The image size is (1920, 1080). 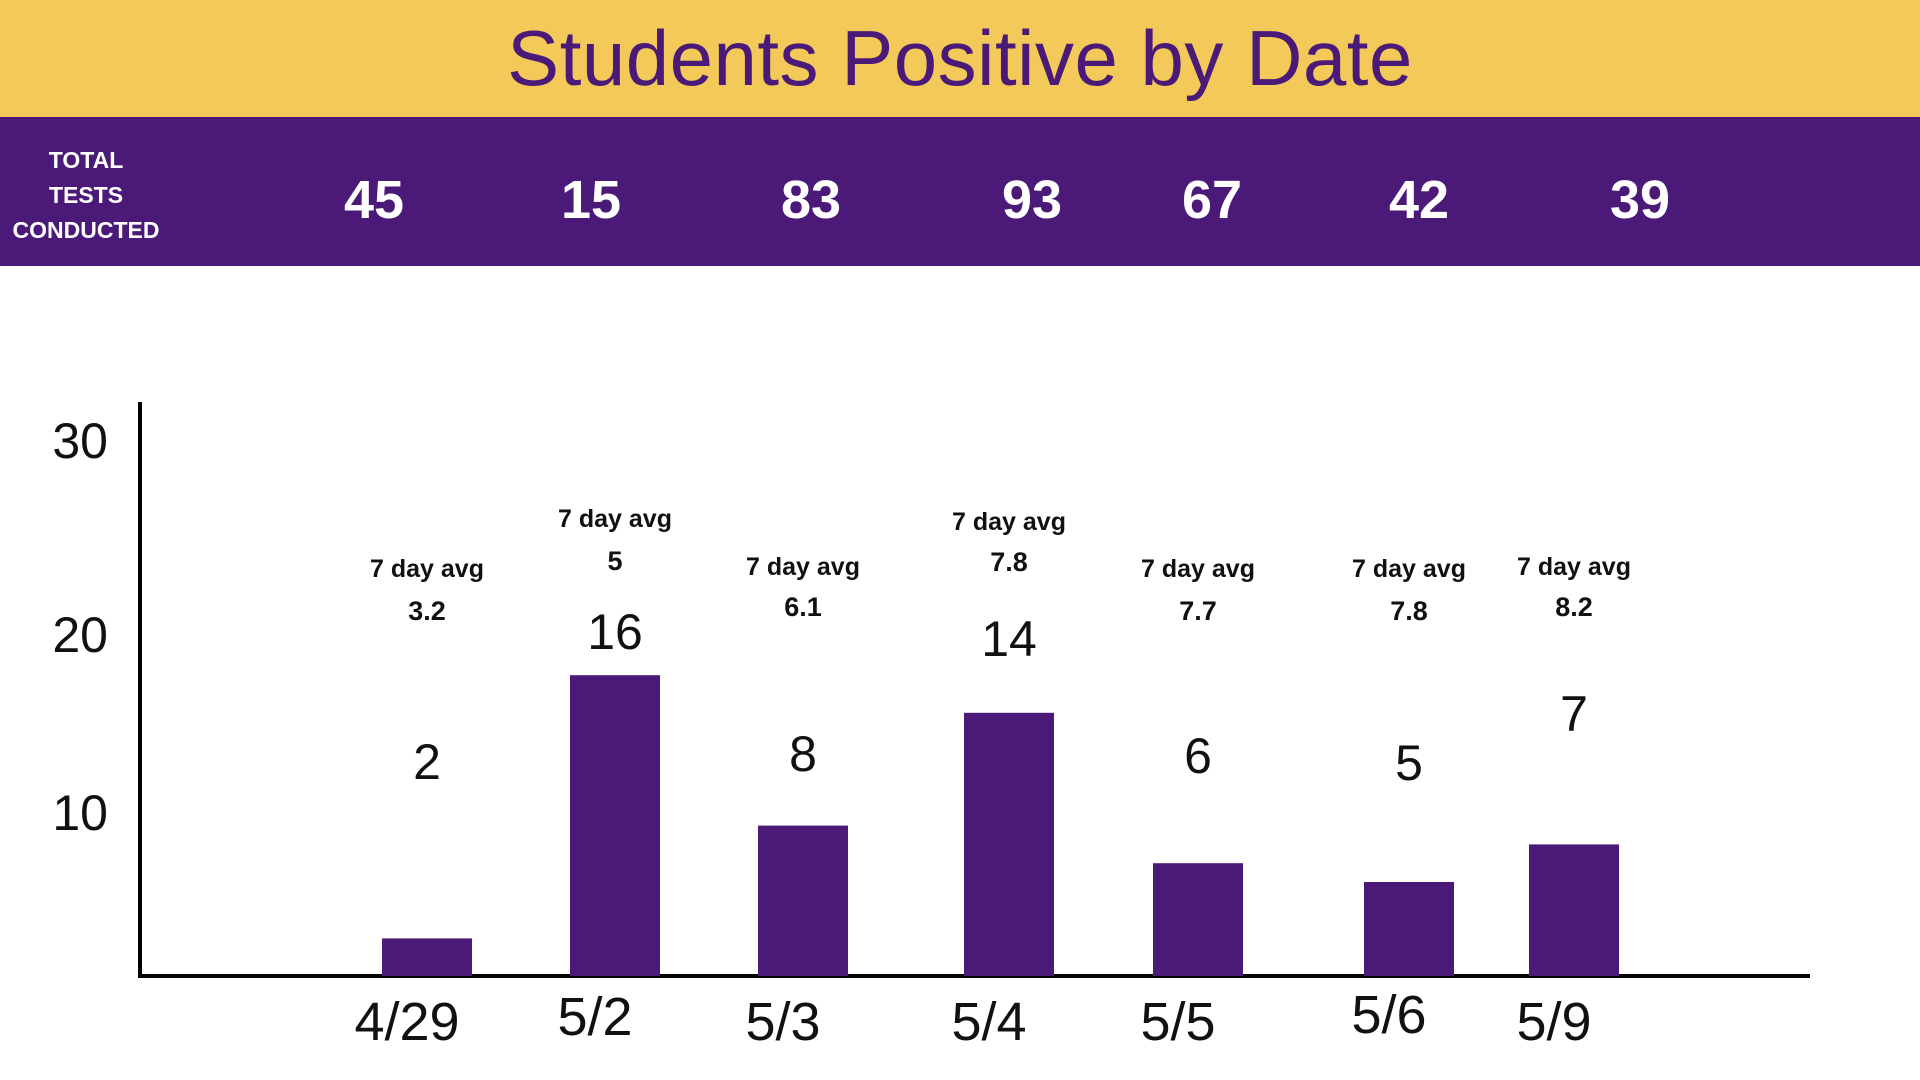 What do you see at coordinates (811, 200) in the screenshot?
I see `tests-count-5-3: 83` at bounding box center [811, 200].